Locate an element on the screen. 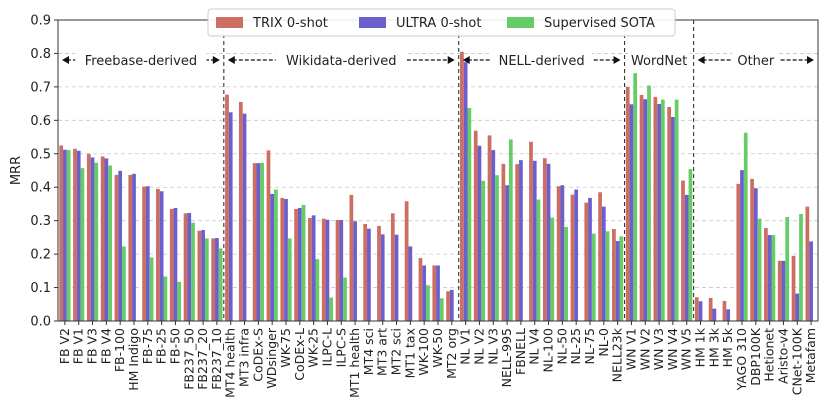 This screenshot has width=830, height=416. x-tick-label: FBNELL is located at coordinates (520, 351).